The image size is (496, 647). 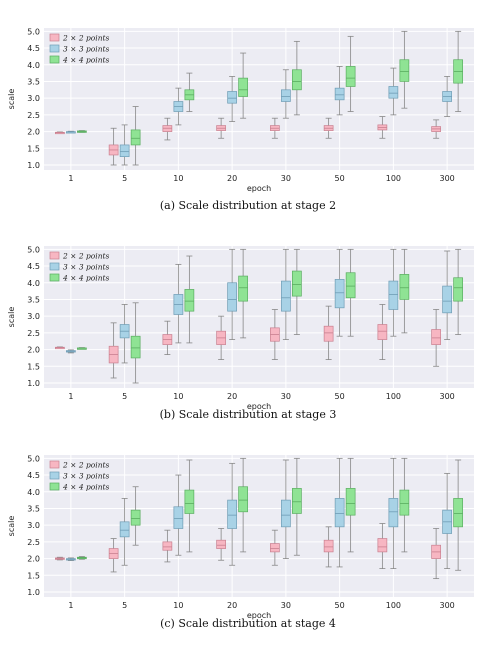 What do you see at coordinates (33, 525) in the screenshot?
I see `y-tick-label: 3.0` at bounding box center [33, 525].